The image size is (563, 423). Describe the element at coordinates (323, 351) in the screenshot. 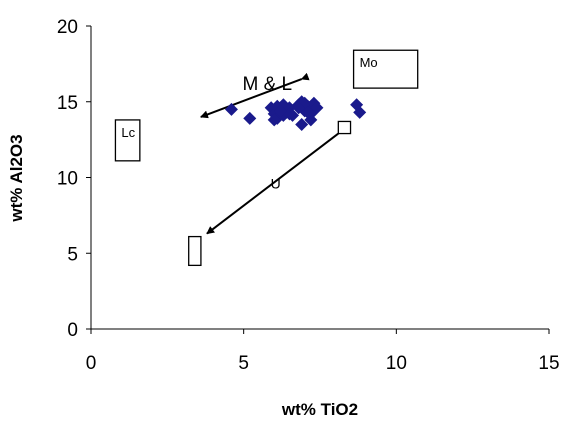

I see `x-axis-ticks: 0 5 10 15` at that location.